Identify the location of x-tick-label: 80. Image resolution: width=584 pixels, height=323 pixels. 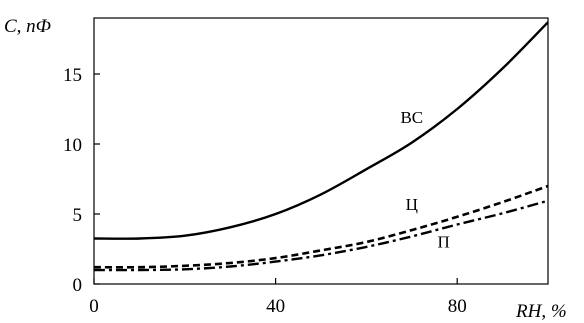
(457, 306).